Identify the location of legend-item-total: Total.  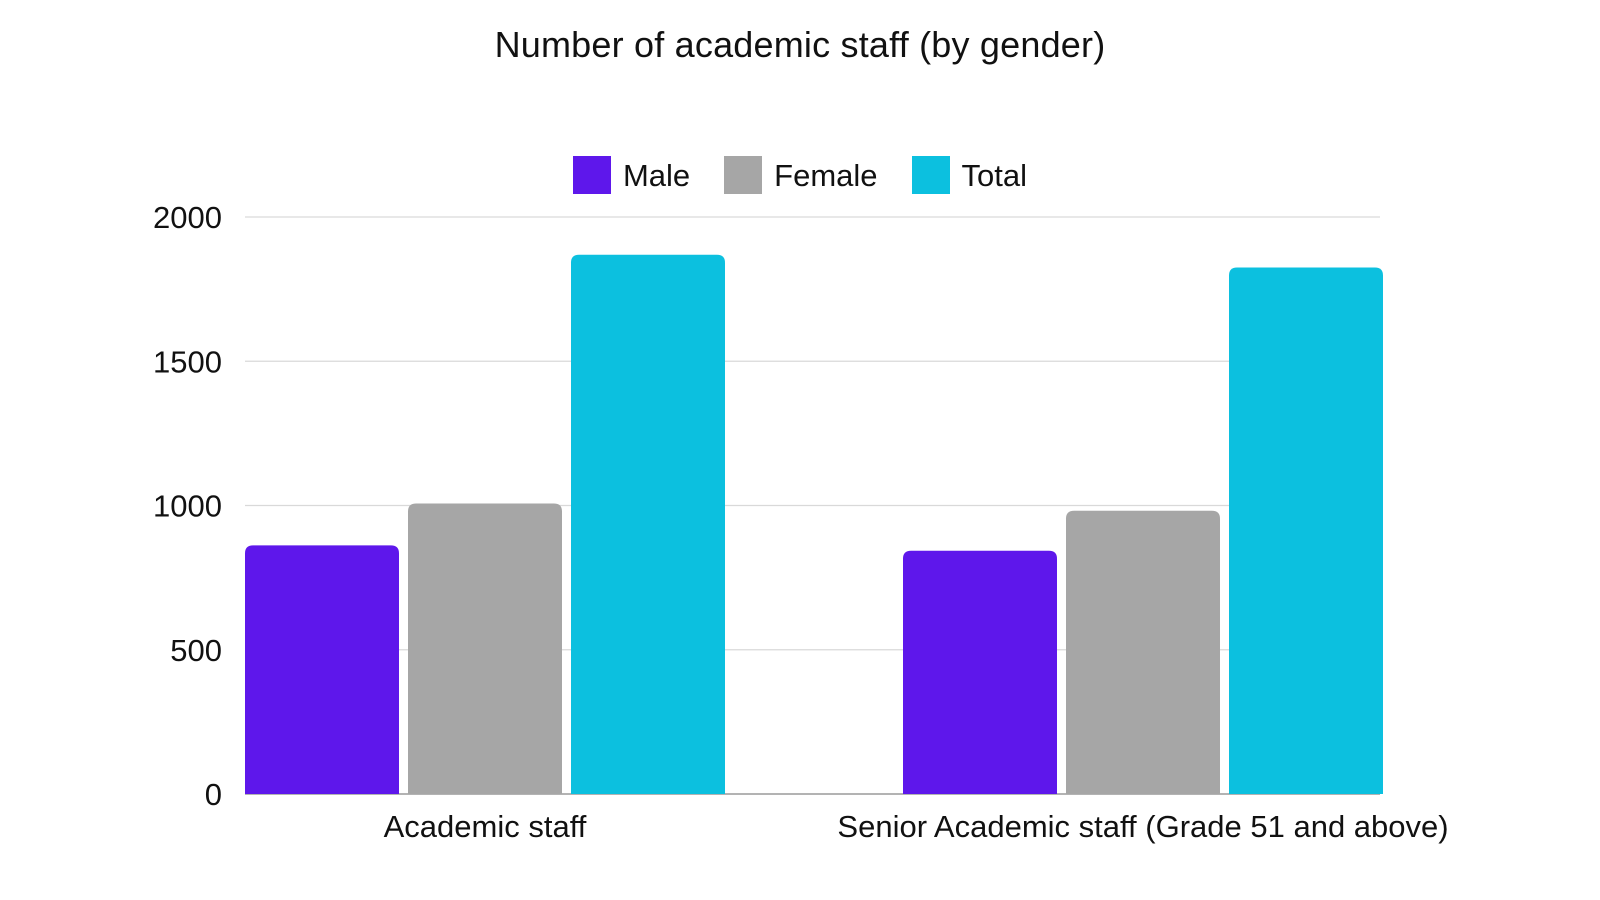
(969, 175).